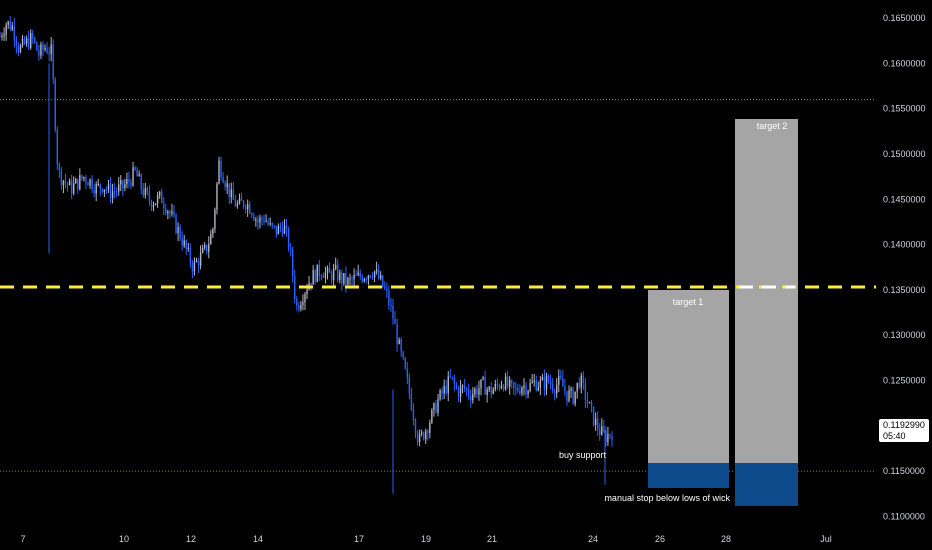 The width and height of the screenshot is (932, 550). What do you see at coordinates (723, 312) in the screenshot?
I see `target-boxes` at bounding box center [723, 312].